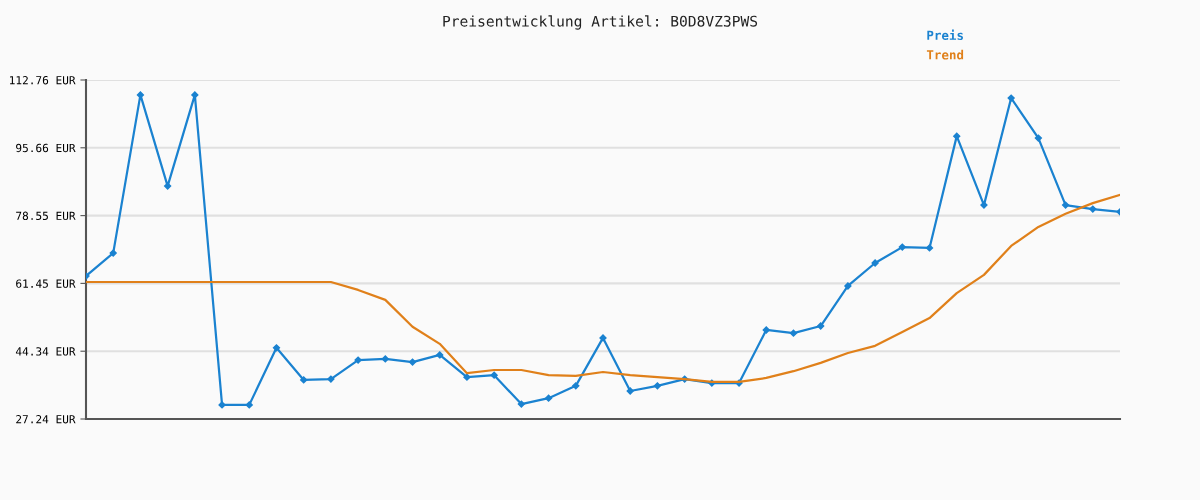 Image resolution: width=1200 pixels, height=500 pixels. What do you see at coordinates (945, 34) in the screenshot?
I see `text: Preis` at bounding box center [945, 34].